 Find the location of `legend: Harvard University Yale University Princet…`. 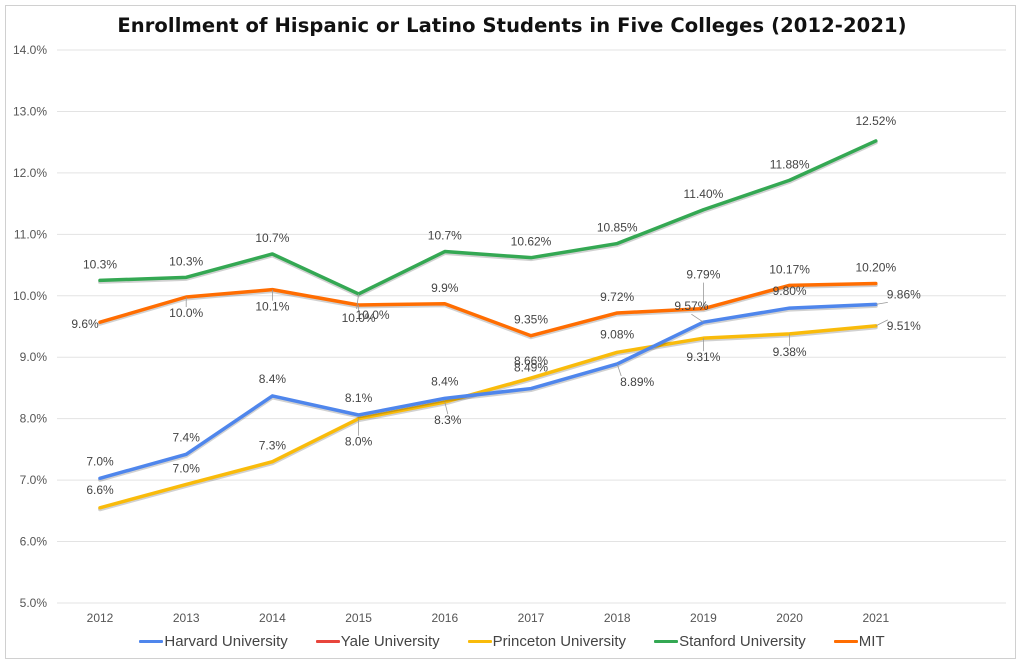

legend: Harvard University Yale University Princet… is located at coordinates (512, 641).